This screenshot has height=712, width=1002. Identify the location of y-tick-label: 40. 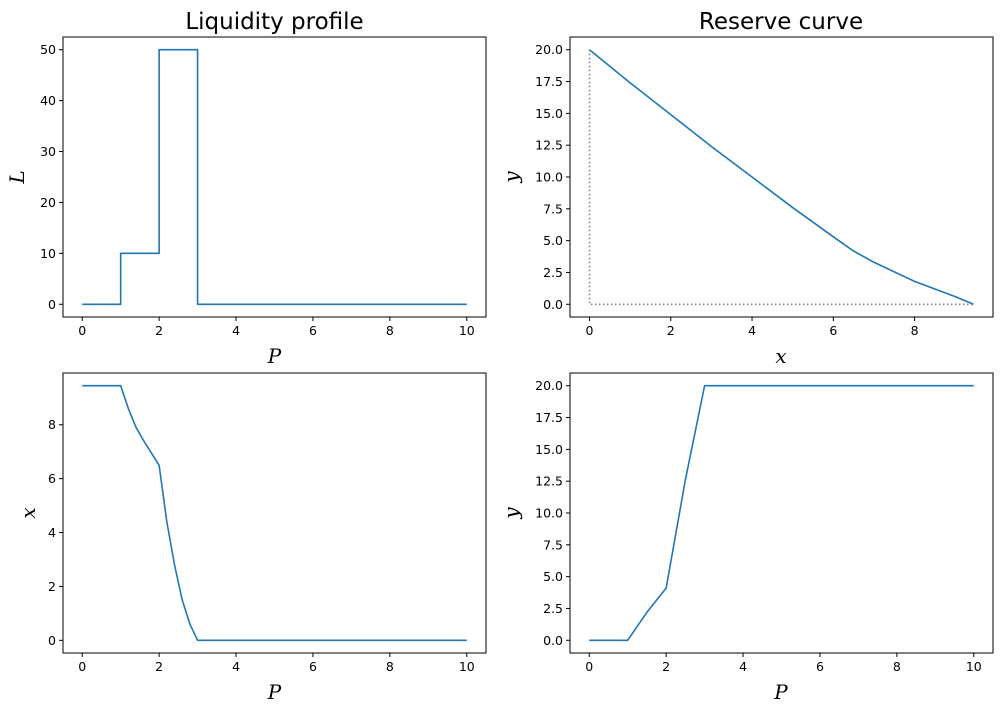
(48, 100).